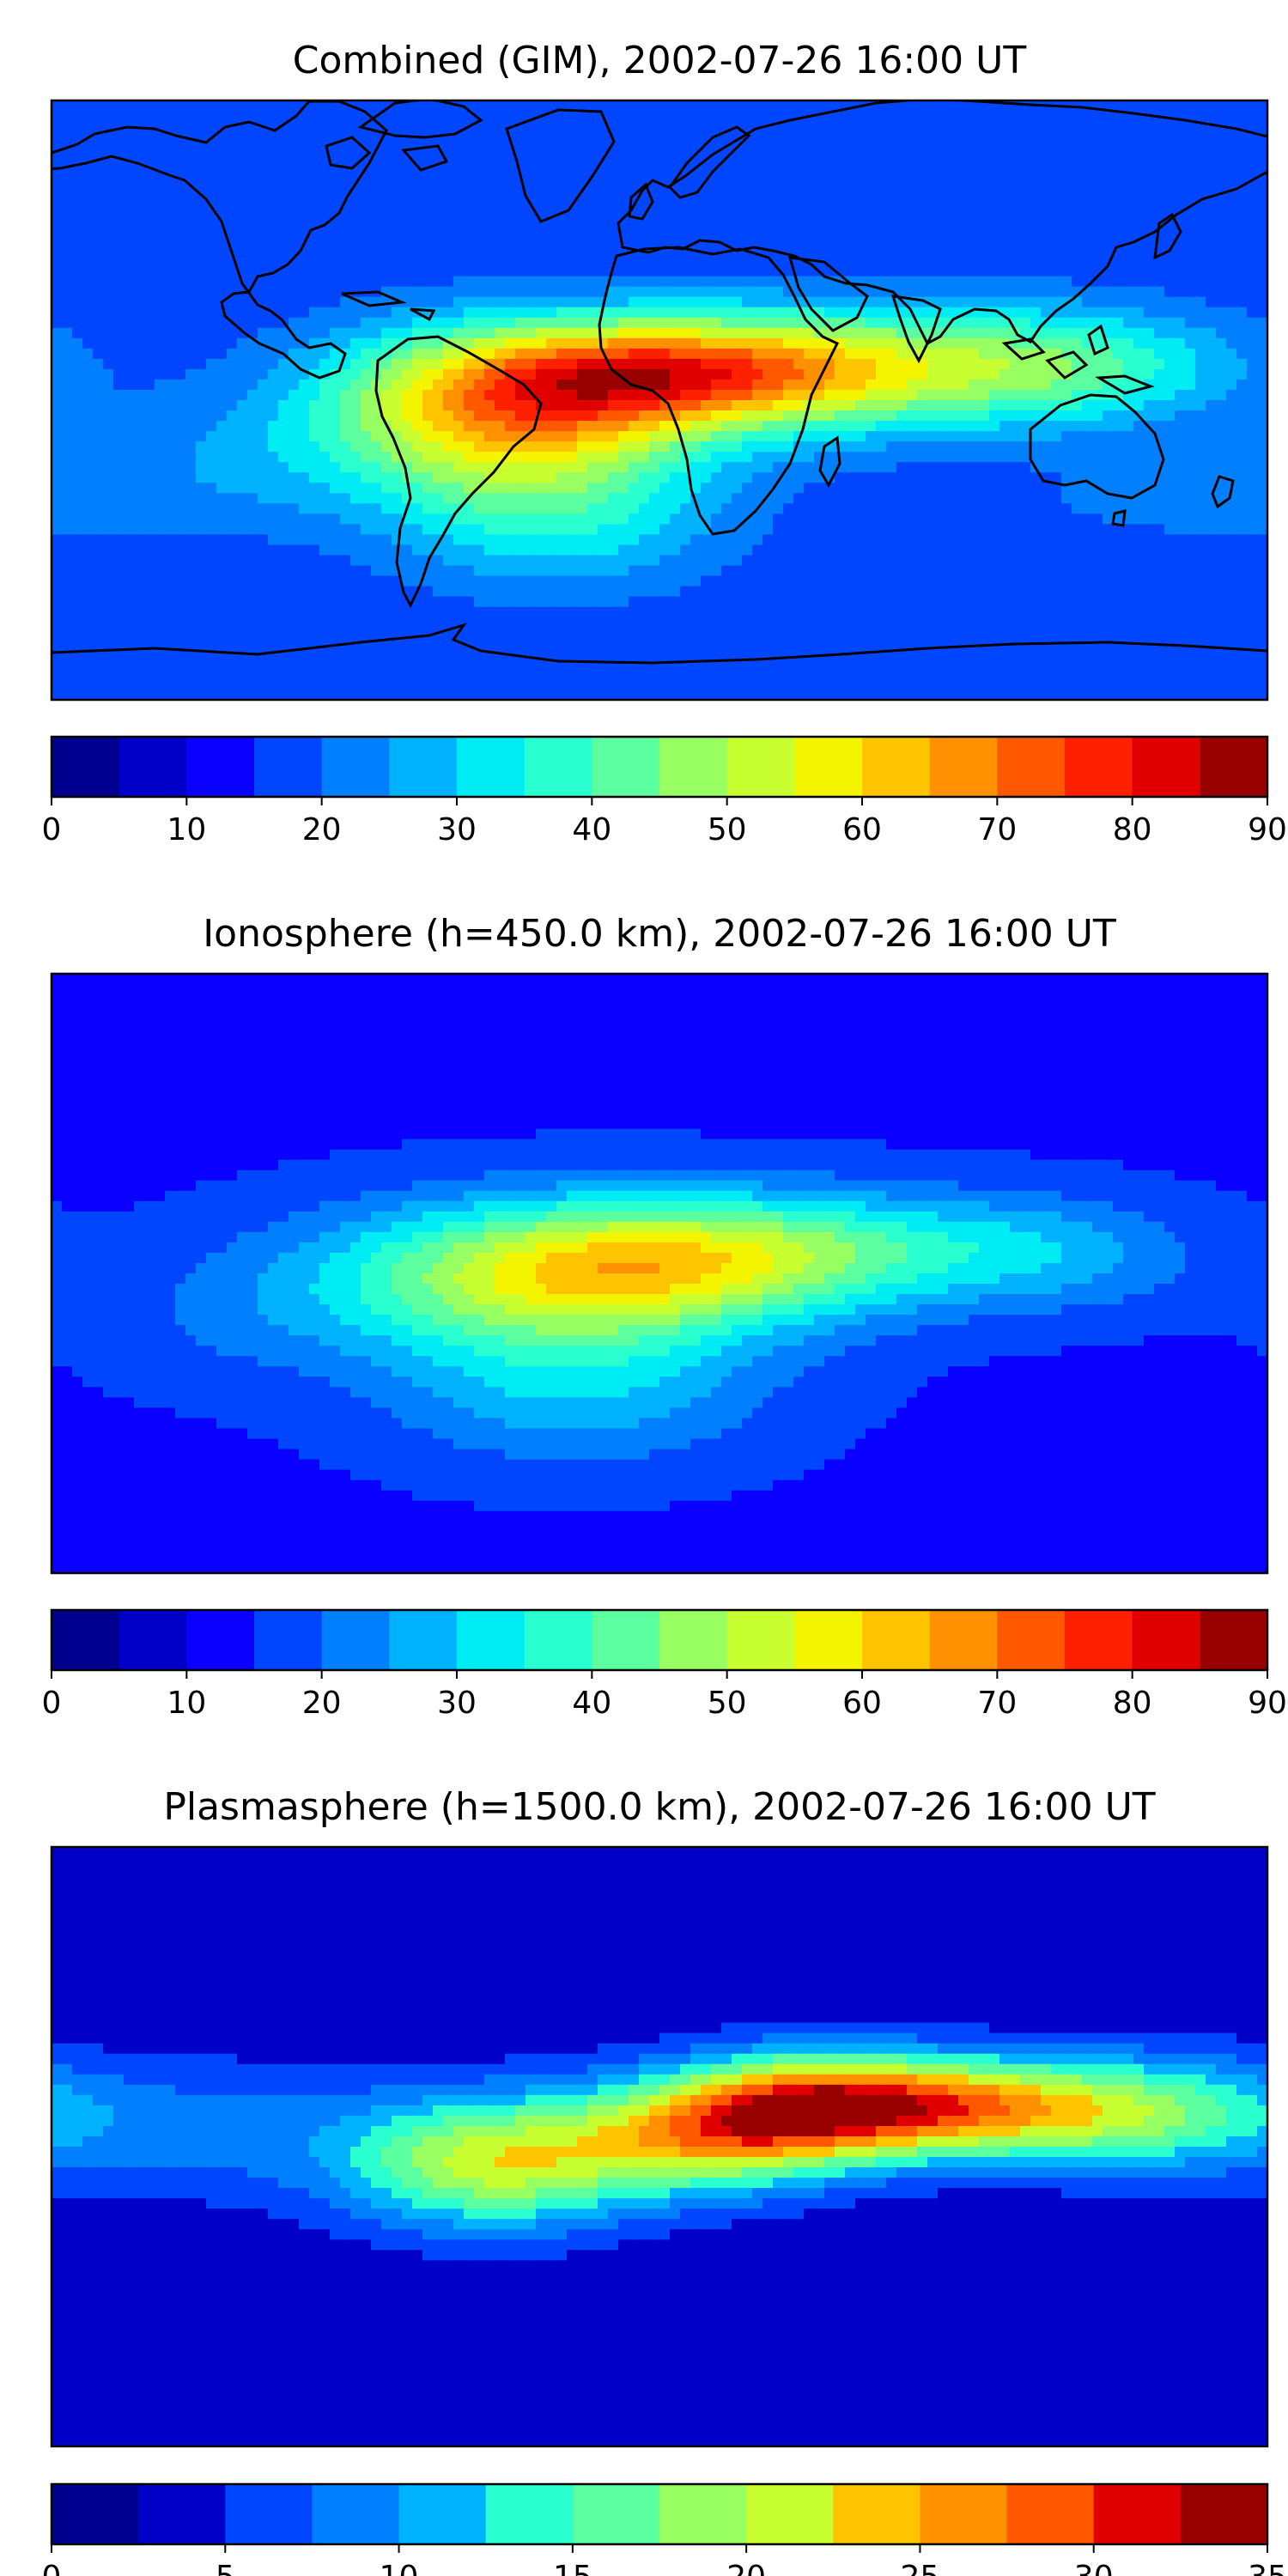  I want to click on colorbar-tick-label: 15, so click(572, 2568).